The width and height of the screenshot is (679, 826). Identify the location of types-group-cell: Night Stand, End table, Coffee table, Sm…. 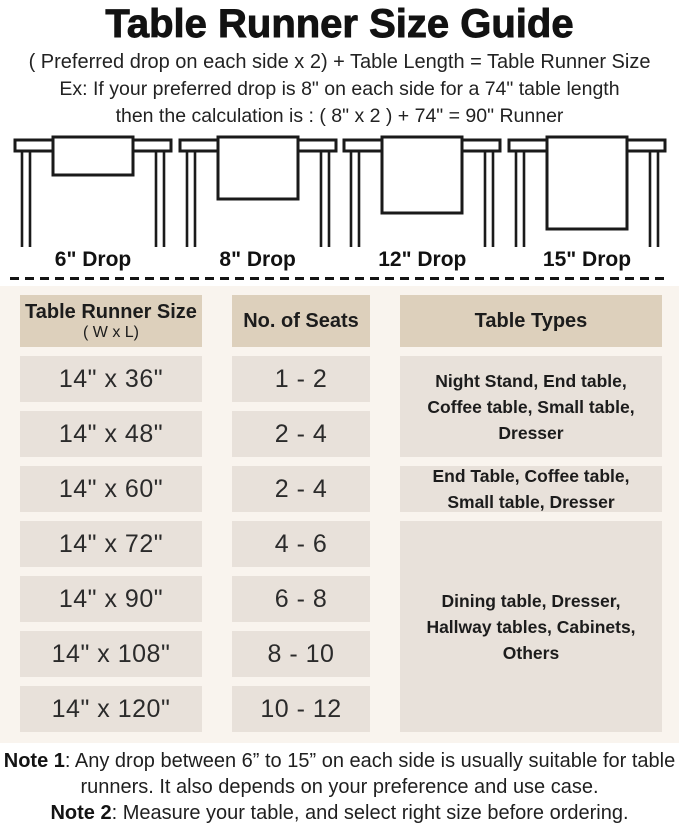
(531, 406).